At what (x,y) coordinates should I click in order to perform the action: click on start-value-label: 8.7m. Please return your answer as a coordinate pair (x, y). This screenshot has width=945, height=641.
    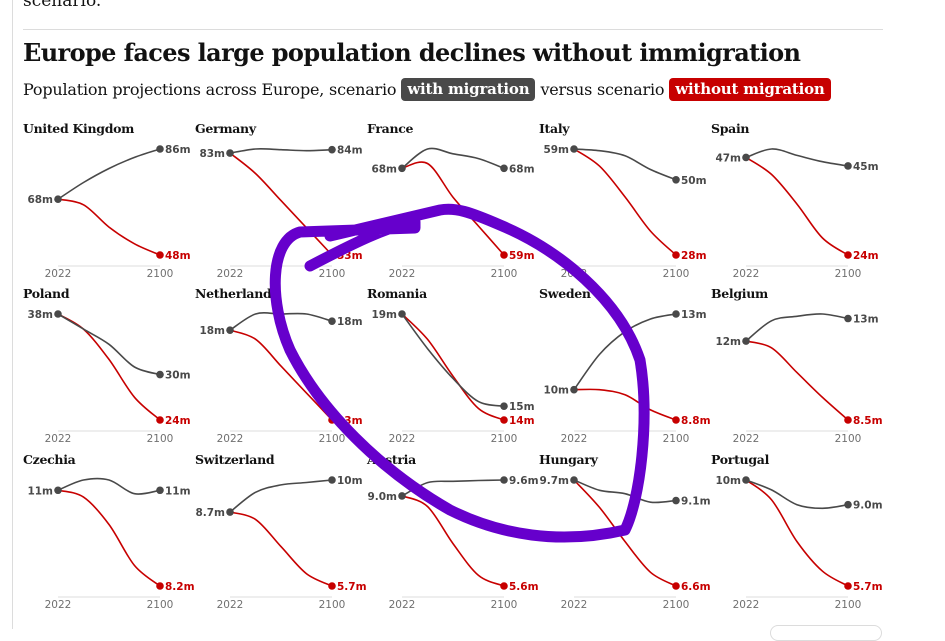
    Looking at the image, I should click on (210, 513).